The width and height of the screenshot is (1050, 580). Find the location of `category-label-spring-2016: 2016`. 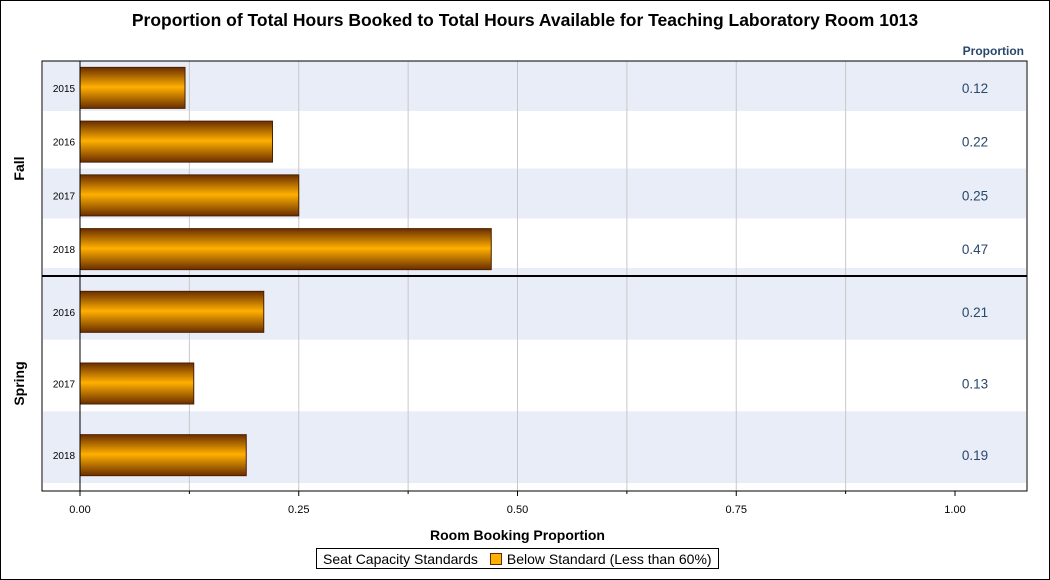

category-label-spring-2016: 2016 is located at coordinates (64, 313).